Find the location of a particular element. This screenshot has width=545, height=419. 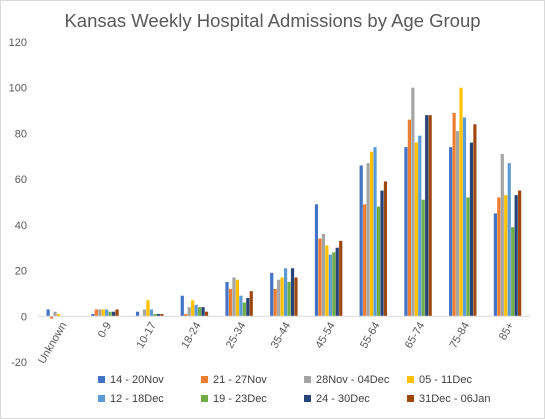

x-tick-label: Unknown is located at coordinates (52, 343).